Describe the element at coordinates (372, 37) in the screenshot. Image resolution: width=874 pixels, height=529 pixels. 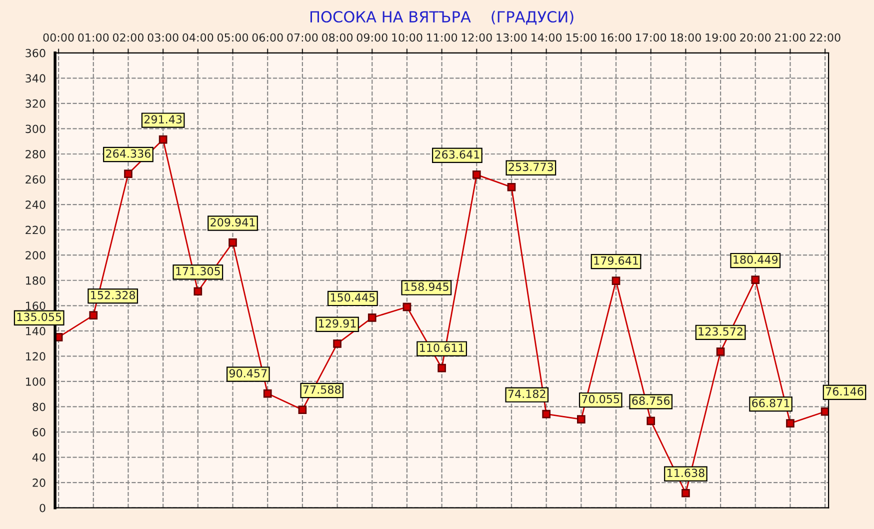
I see `x-tick-label: 09:00` at that location.